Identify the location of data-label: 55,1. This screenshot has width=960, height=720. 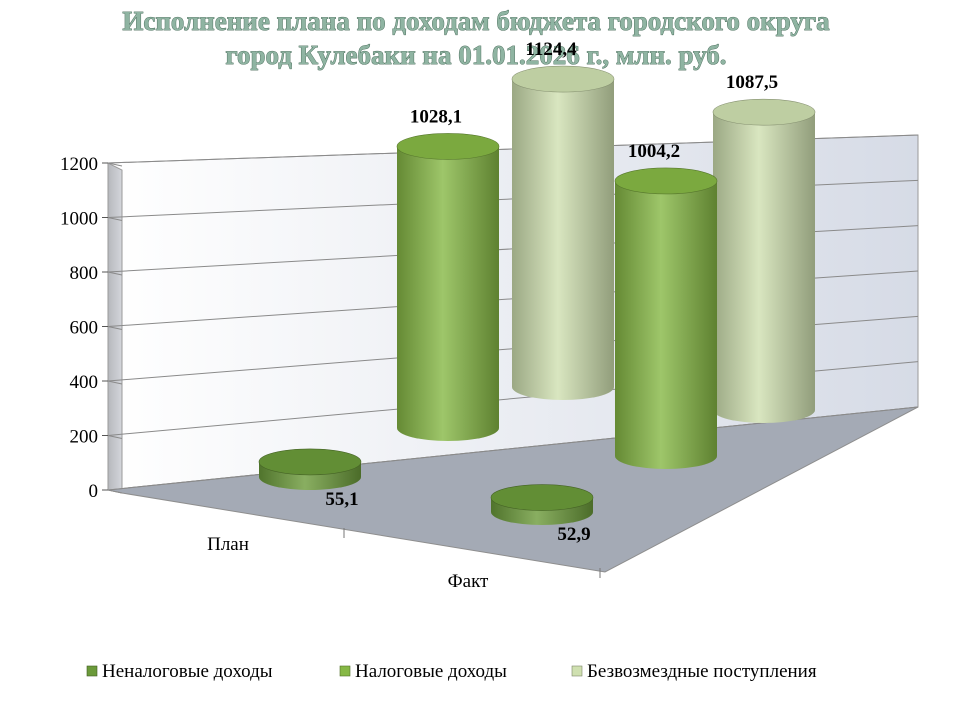
(341, 499).